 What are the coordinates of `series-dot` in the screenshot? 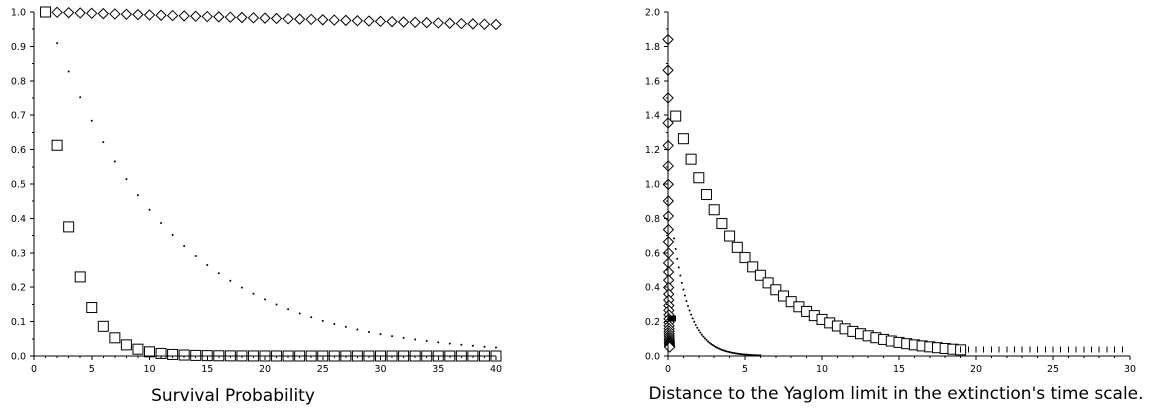 It's located at (717, 297).